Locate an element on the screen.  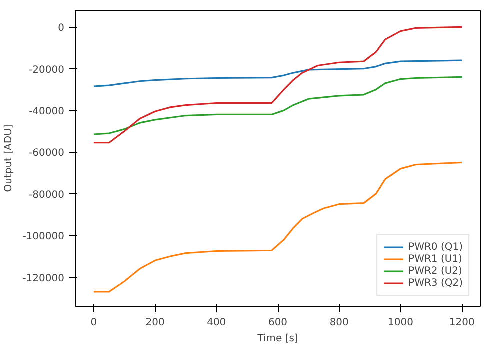
x-tick-label: 800 is located at coordinates (339, 323).